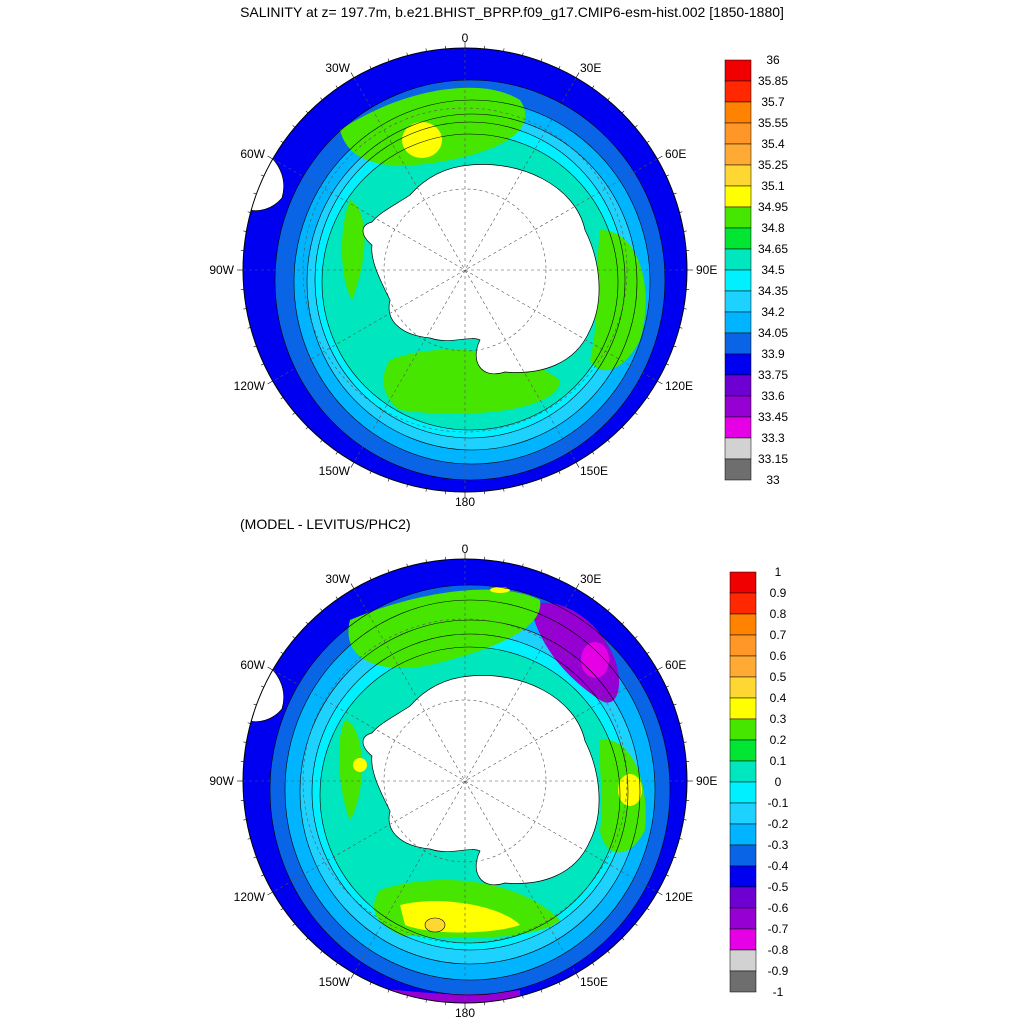  Describe the element at coordinates (773, 81) in the screenshot. I see `salinity-colorbar-label: 35.85` at that location.